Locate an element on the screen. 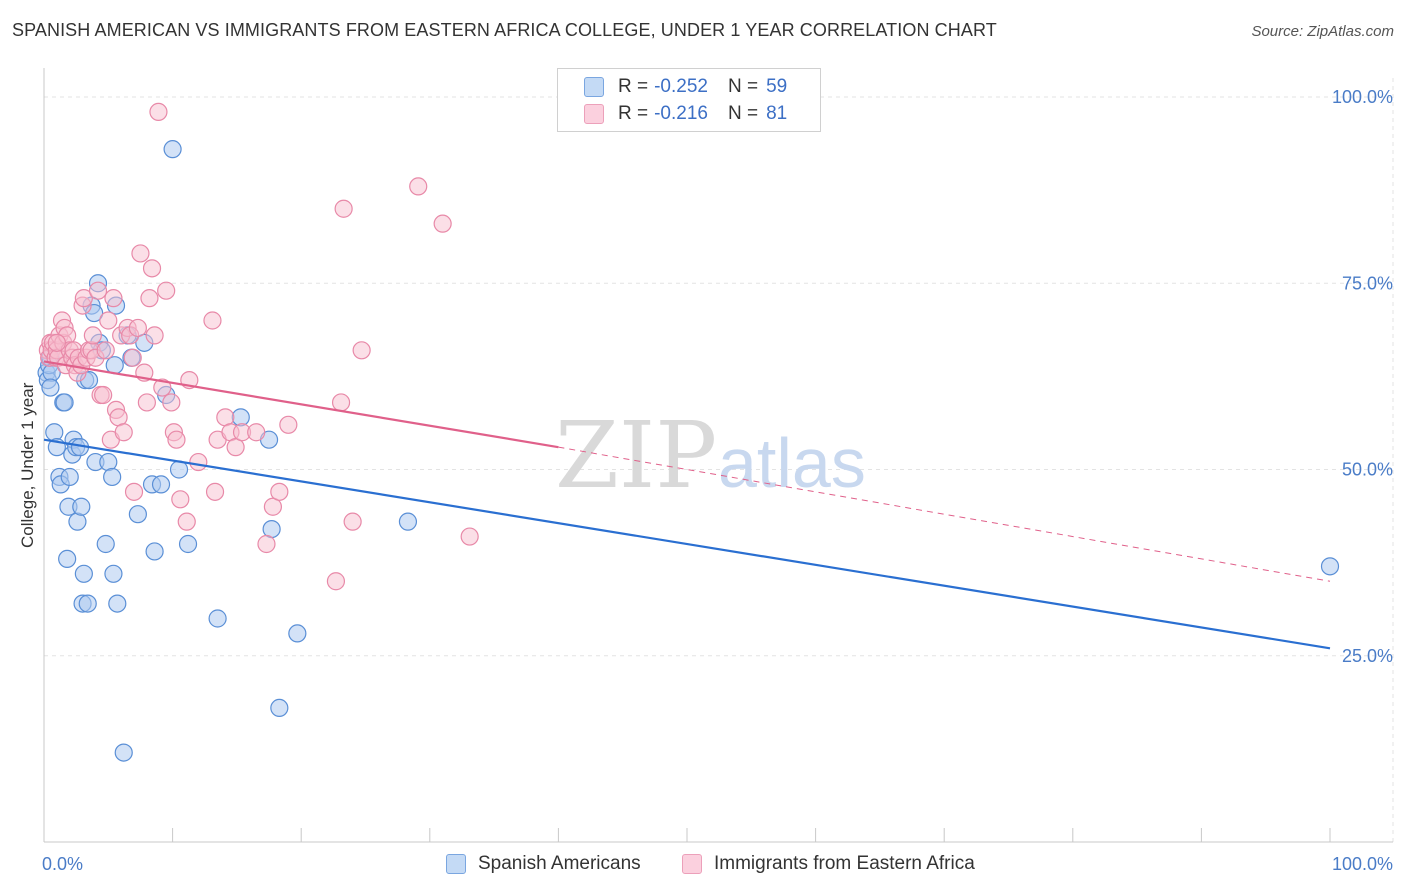  y-tick-label: 100.0% is located at coordinates (1362, 97).